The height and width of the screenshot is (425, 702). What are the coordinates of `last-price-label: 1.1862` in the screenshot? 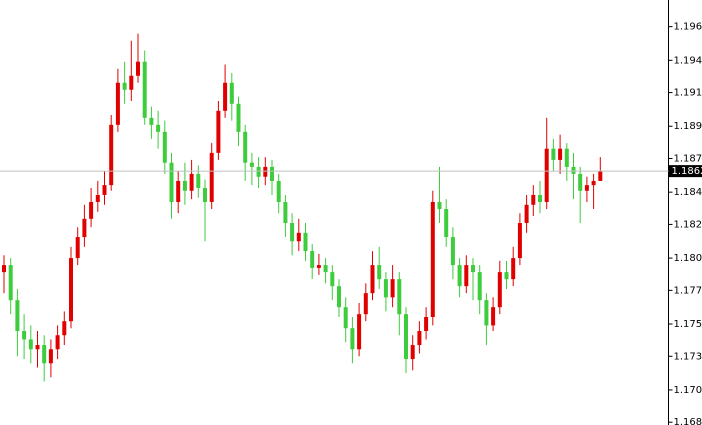 It's located at (687, 171).